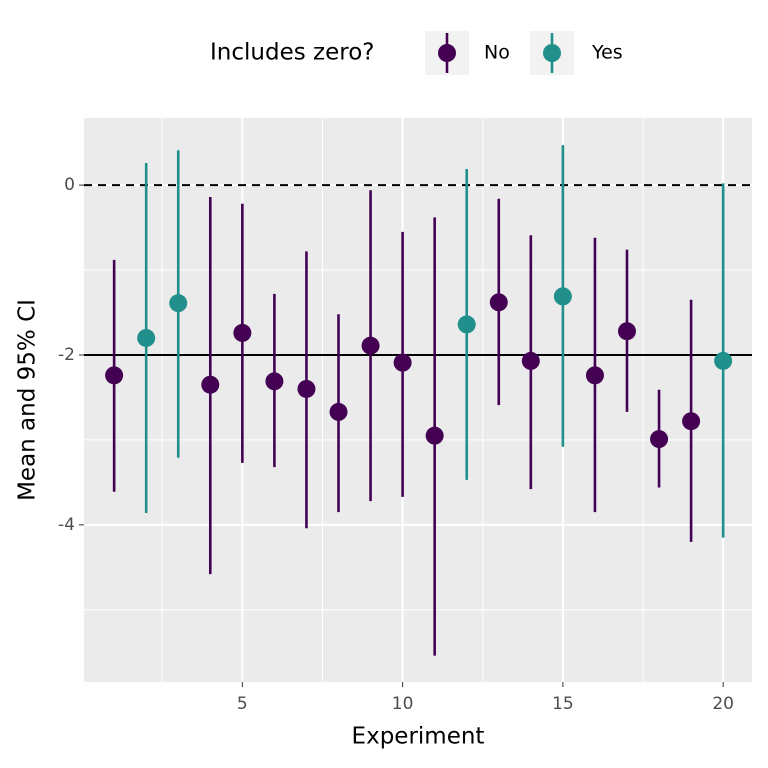  I want to click on x-tick-label: 10, so click(403, 704).